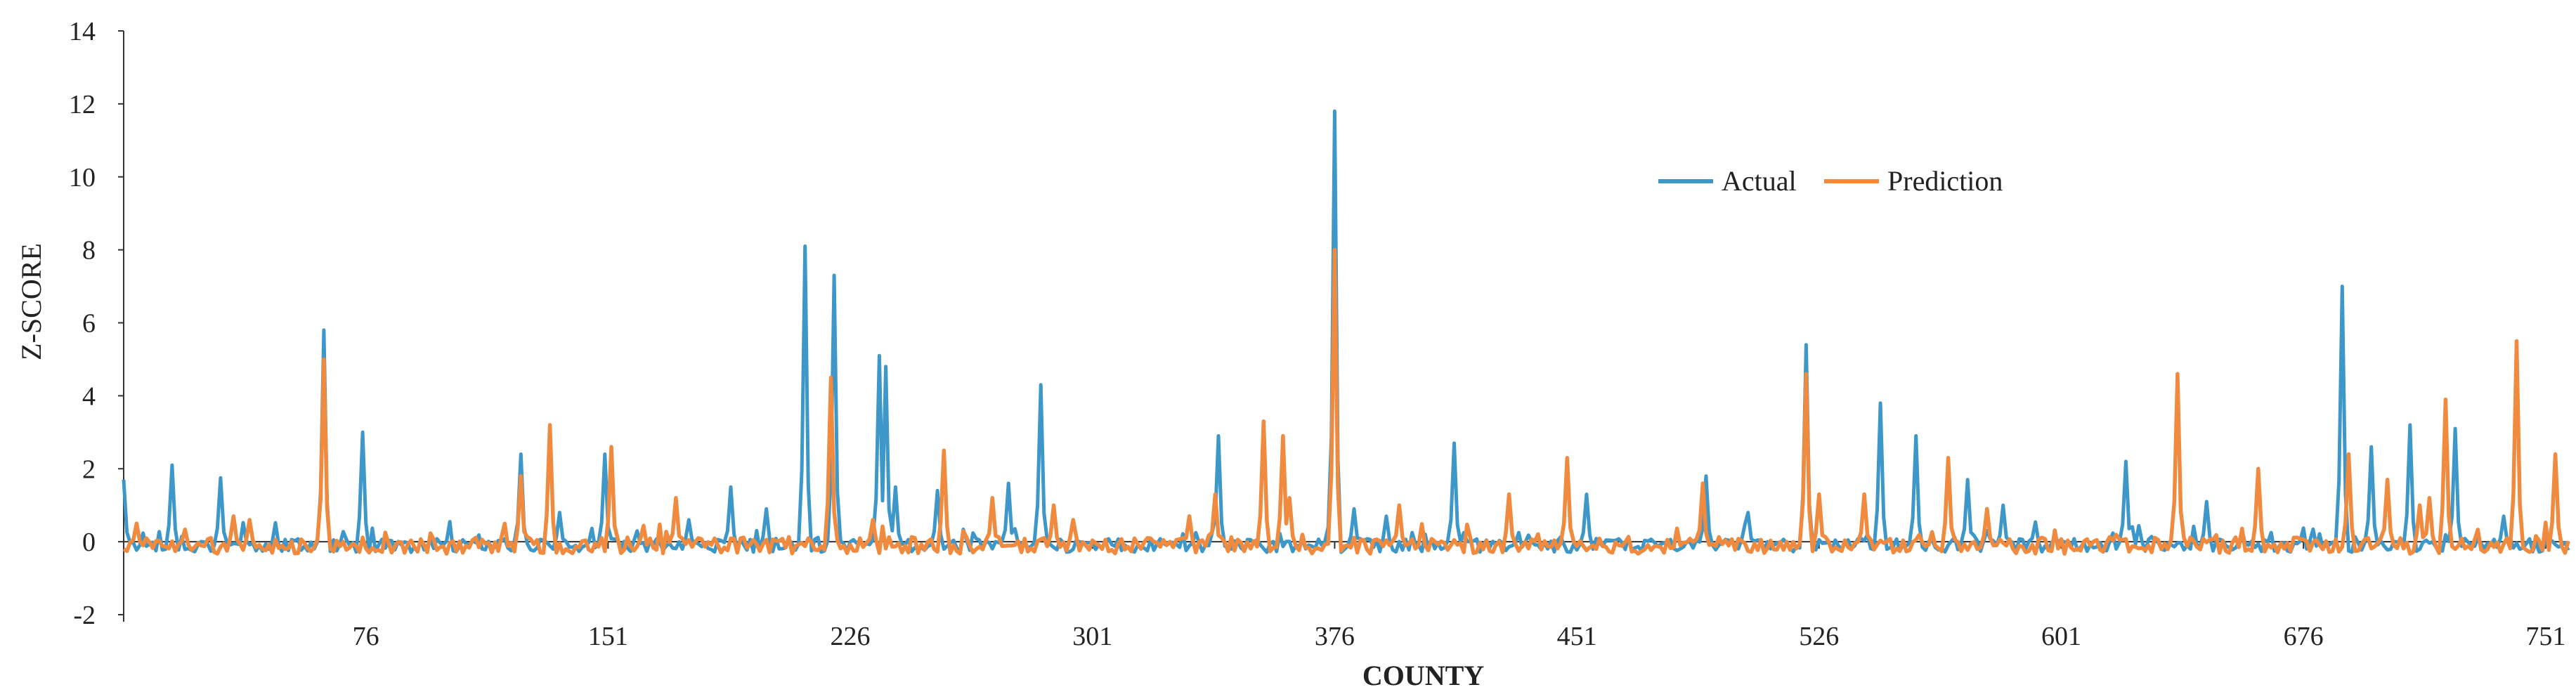 The height and width of the screenshot is (699, 2576). Describe the element at coordinates (82, 104) in the screenshot. I see `y-tick-label: 12` at that location.